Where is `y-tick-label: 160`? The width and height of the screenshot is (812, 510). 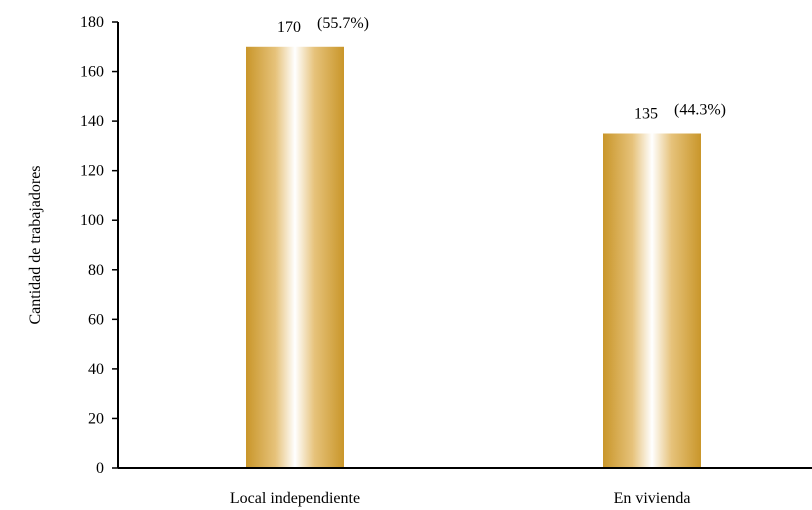 y-tick-label: 160 is located at coordinates (92, 72).